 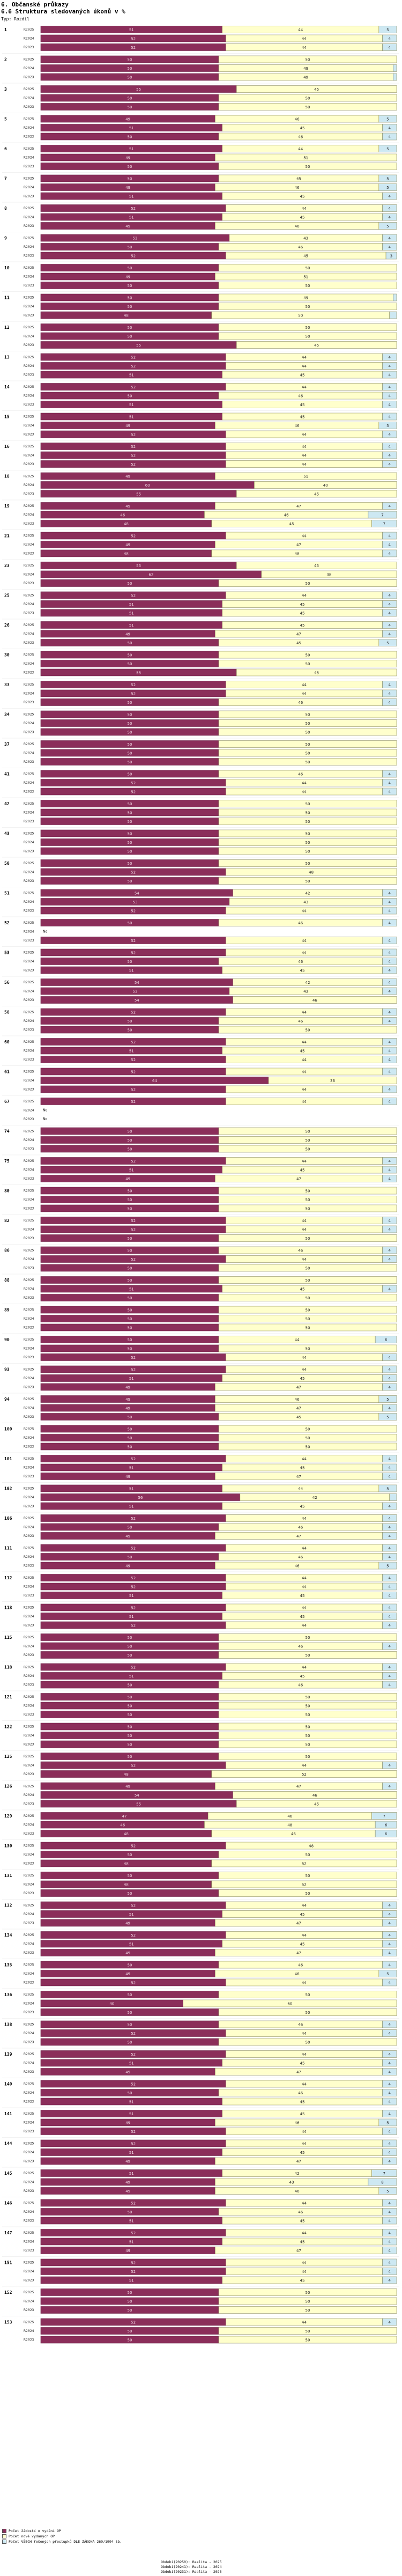 What do you see at coordinates (7, 417) in the screenshot?
I see `group-label: 15` at bounding box center [7, 417].